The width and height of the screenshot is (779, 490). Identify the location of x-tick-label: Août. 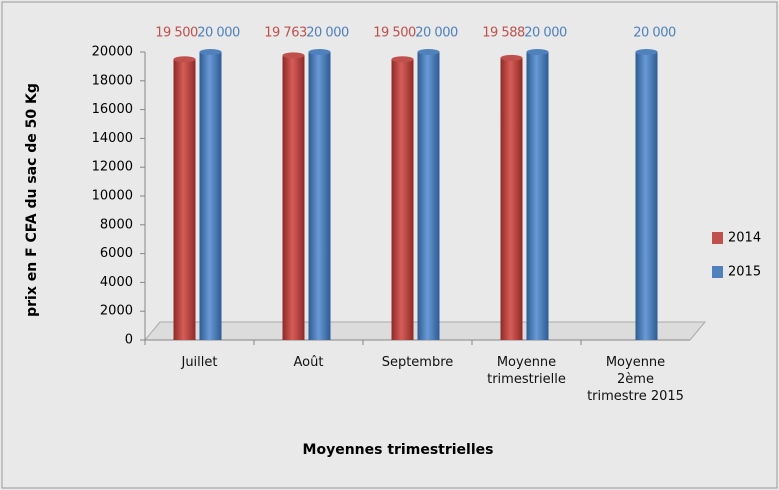
(308, 362).